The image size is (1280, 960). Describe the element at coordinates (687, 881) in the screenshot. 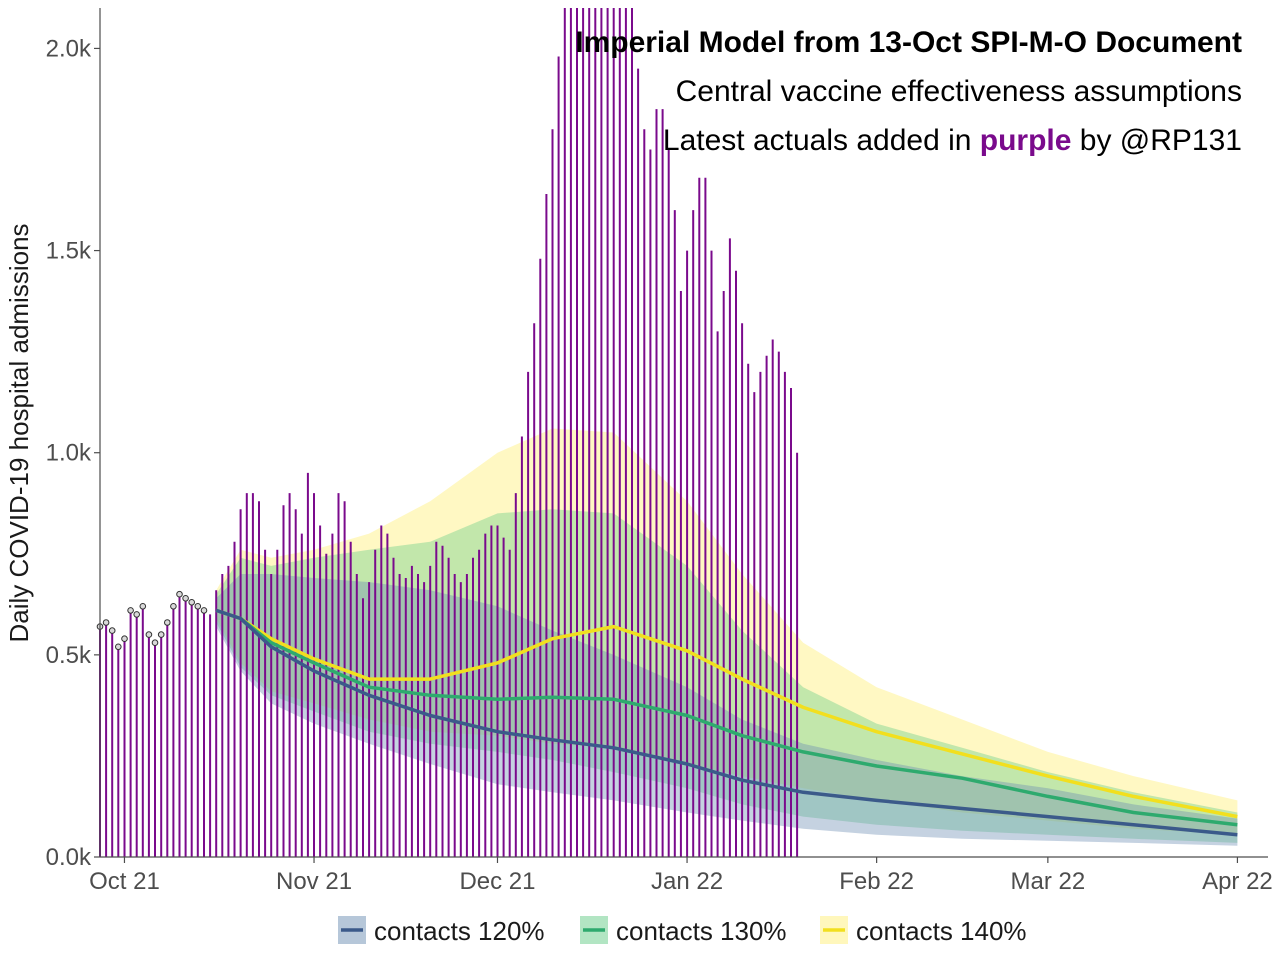

I see `x-tick-label: Jan 22` at that location.